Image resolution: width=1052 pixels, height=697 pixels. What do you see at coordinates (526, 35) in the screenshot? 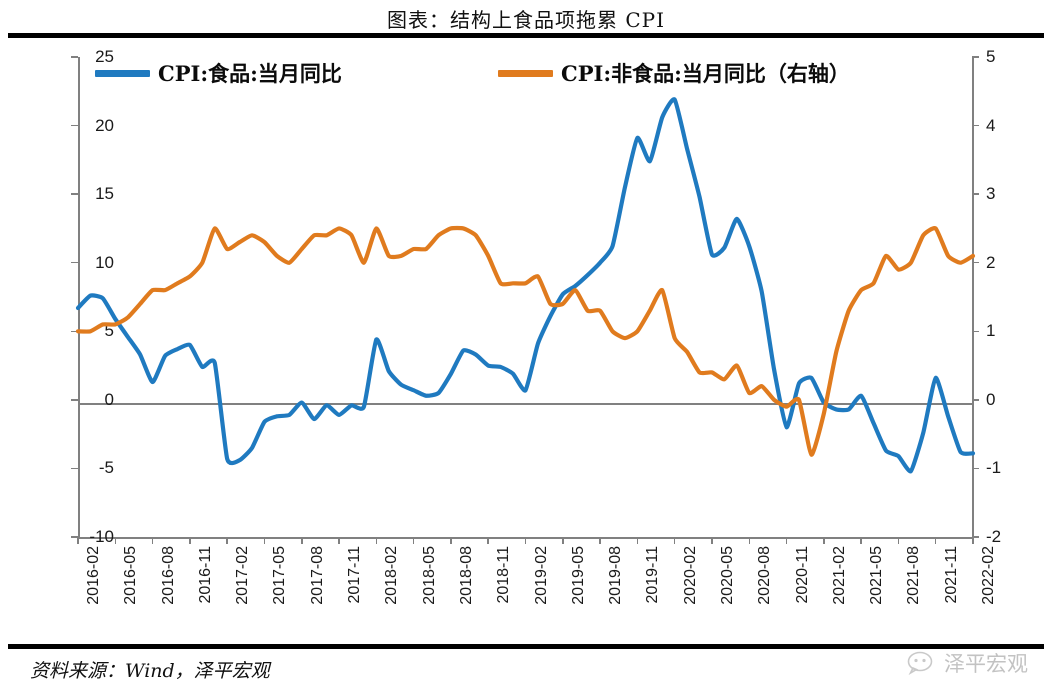
I see `title-divider-top` at bounding box center [526, 35].